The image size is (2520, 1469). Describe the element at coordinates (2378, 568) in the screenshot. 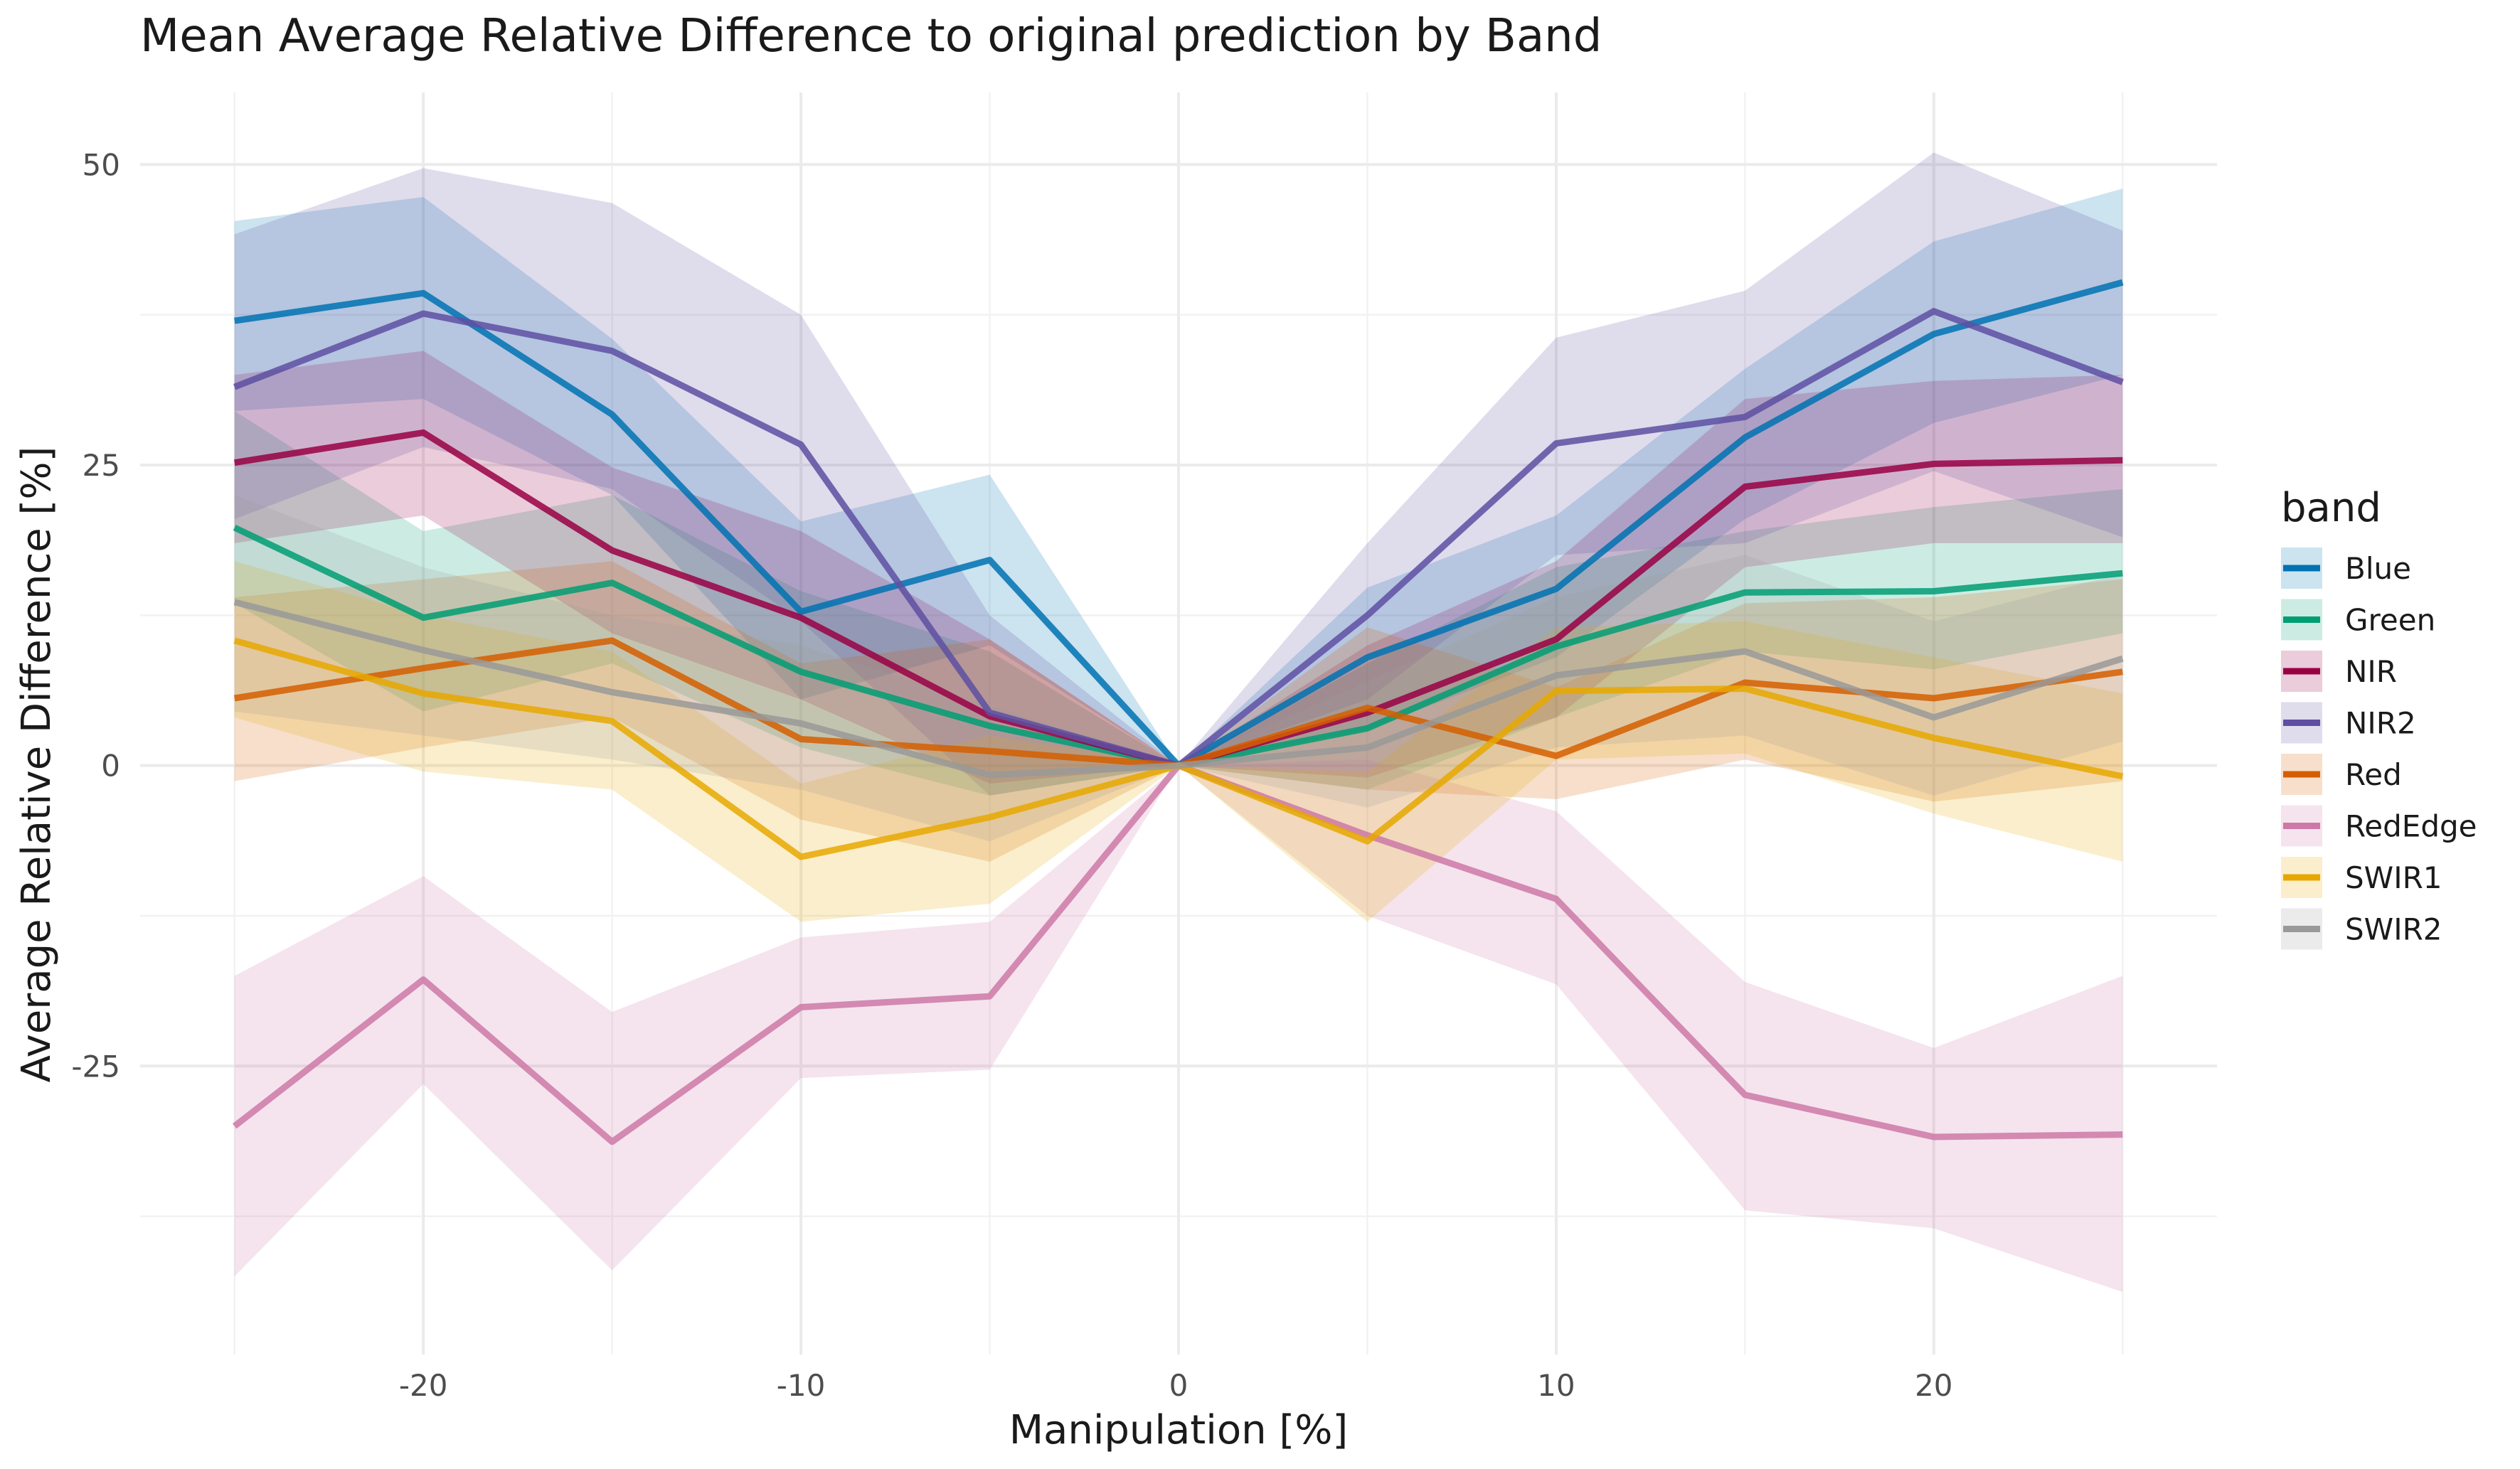

I see `legend-label: Blue` at that location.